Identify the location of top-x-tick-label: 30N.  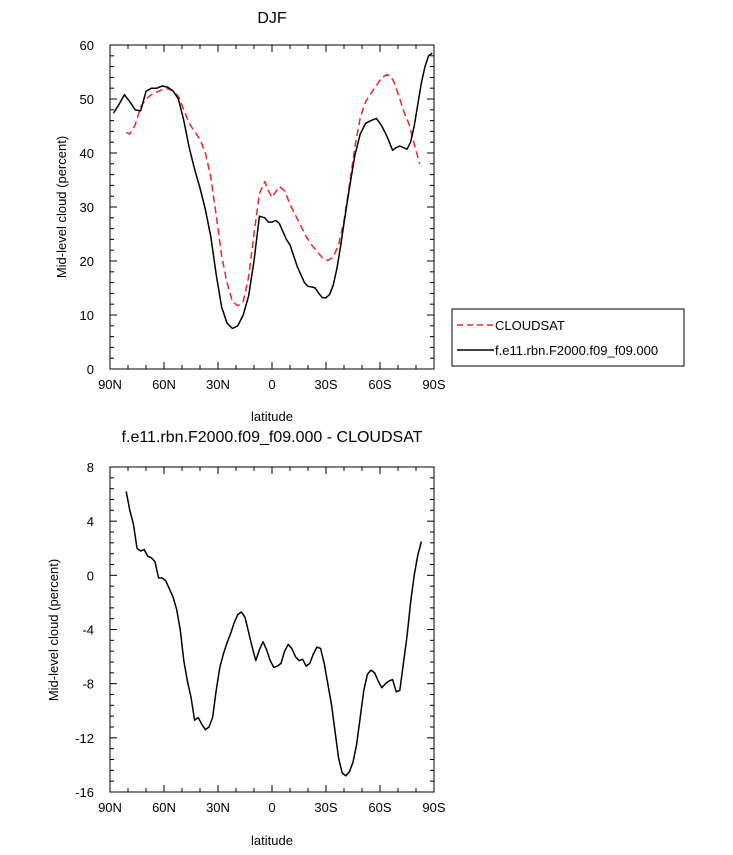
(218, 384).